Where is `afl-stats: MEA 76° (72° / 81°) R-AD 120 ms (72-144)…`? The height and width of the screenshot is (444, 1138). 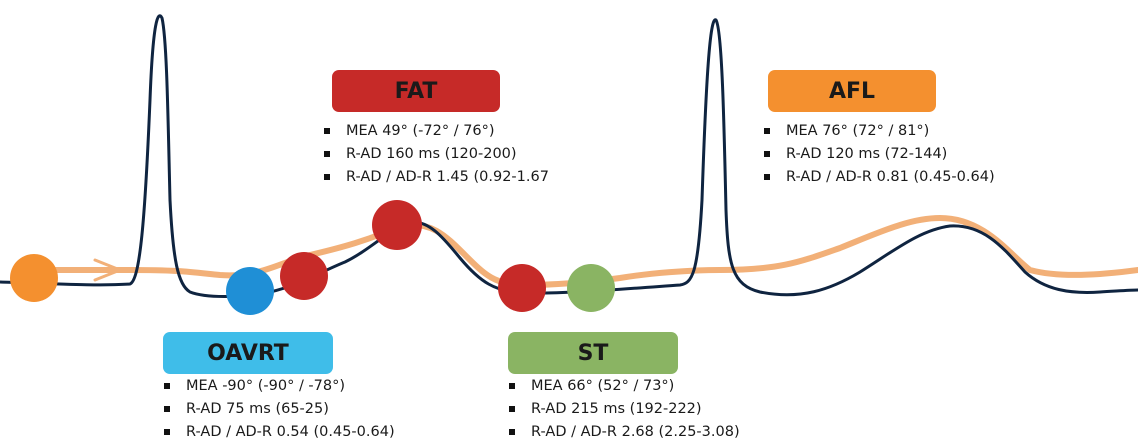 afl-stats: MEA 76° (72° / 81°) R-AD 120 ms (72-144)… is located at coordinates (877, 154).